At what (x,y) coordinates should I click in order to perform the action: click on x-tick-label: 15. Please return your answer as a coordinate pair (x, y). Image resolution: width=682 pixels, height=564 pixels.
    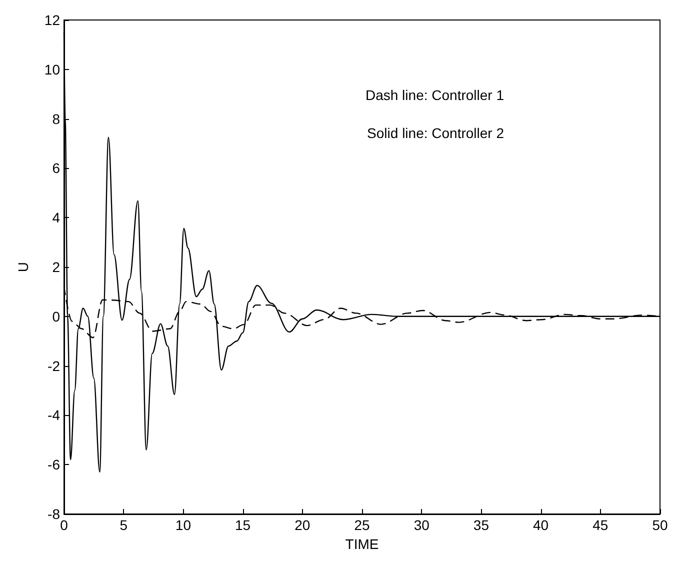
    Looking at the image, I should click on (243, 525).